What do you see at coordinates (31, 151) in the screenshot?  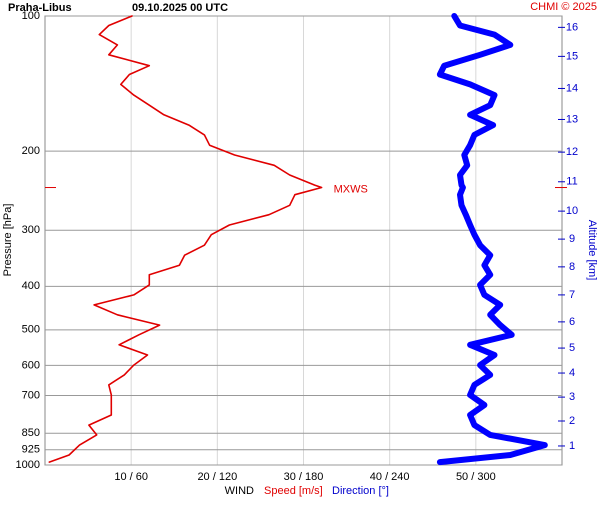 I see `y-tick-label: 200` at bounding box center [31, 151].